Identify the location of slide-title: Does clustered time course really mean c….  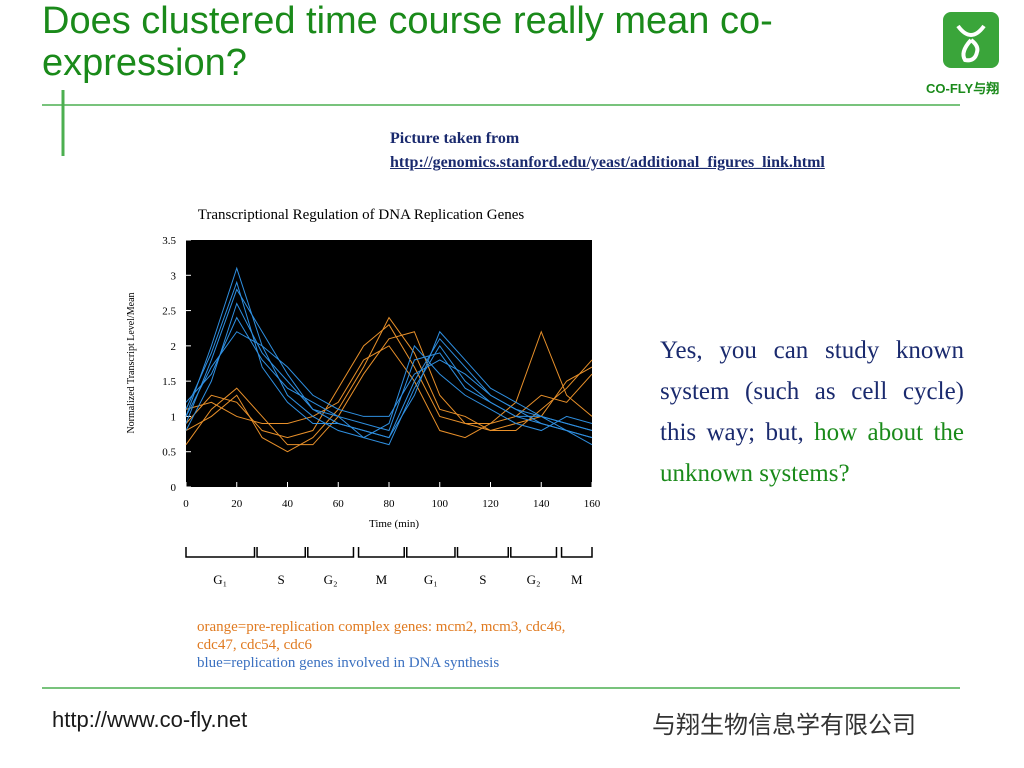
(407, 42).